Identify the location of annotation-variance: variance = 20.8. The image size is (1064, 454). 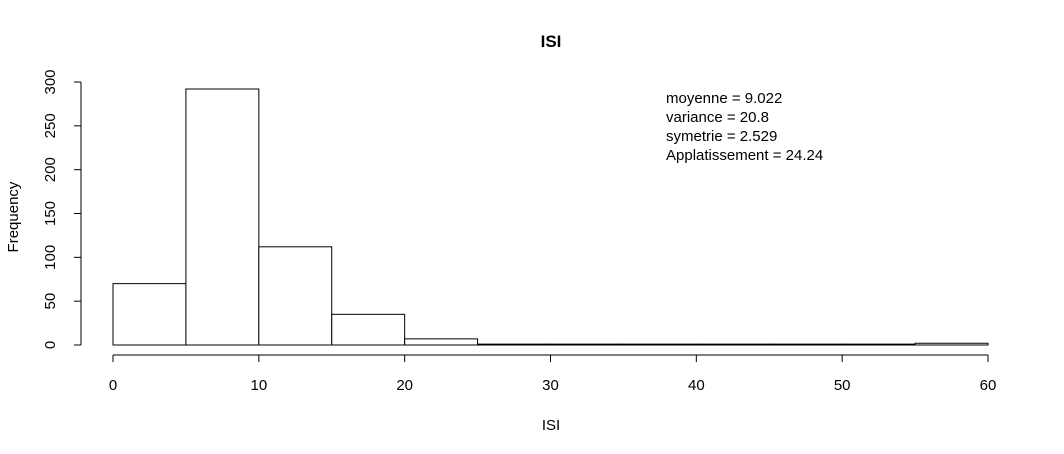
(717, 117).